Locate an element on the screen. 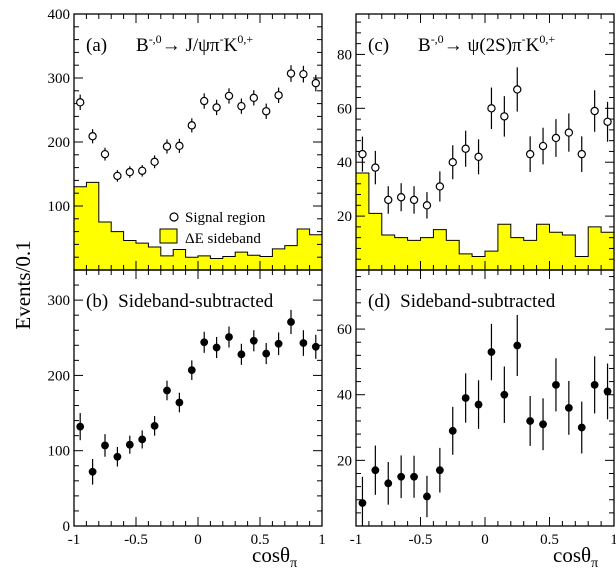 The image size is (616, 569). panel-d-subtitle: Sideband-subtracted is located at coordinates (478, 301).